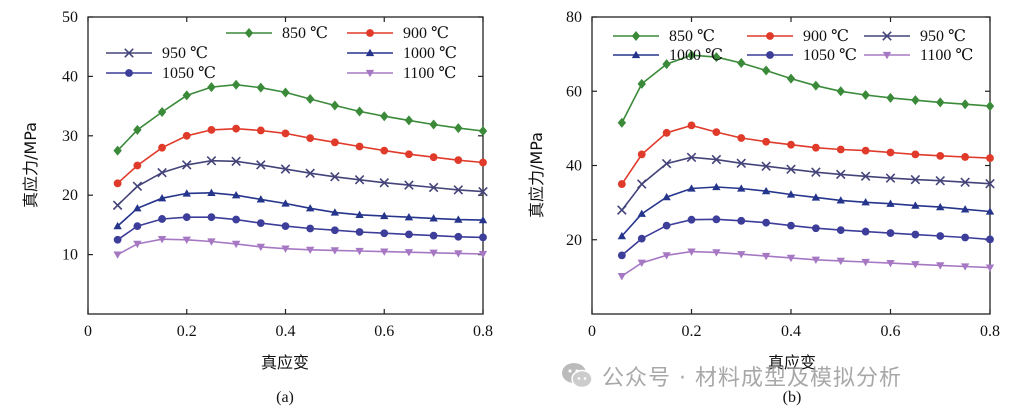  I want to click on panel-b-x-tick-label: 0, so click(592, 331).